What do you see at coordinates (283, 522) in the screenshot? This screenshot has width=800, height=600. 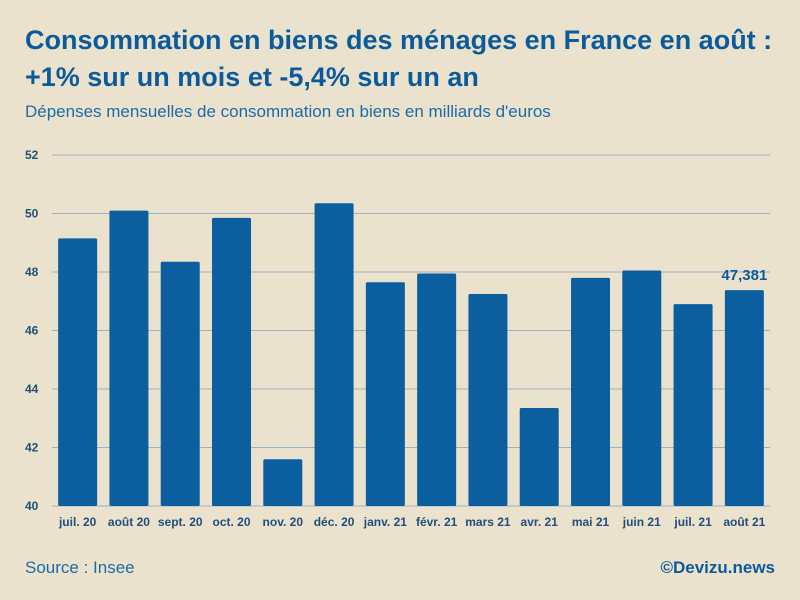 I see `x-tick-label: nov. 20` at bounding box center [283, 522].